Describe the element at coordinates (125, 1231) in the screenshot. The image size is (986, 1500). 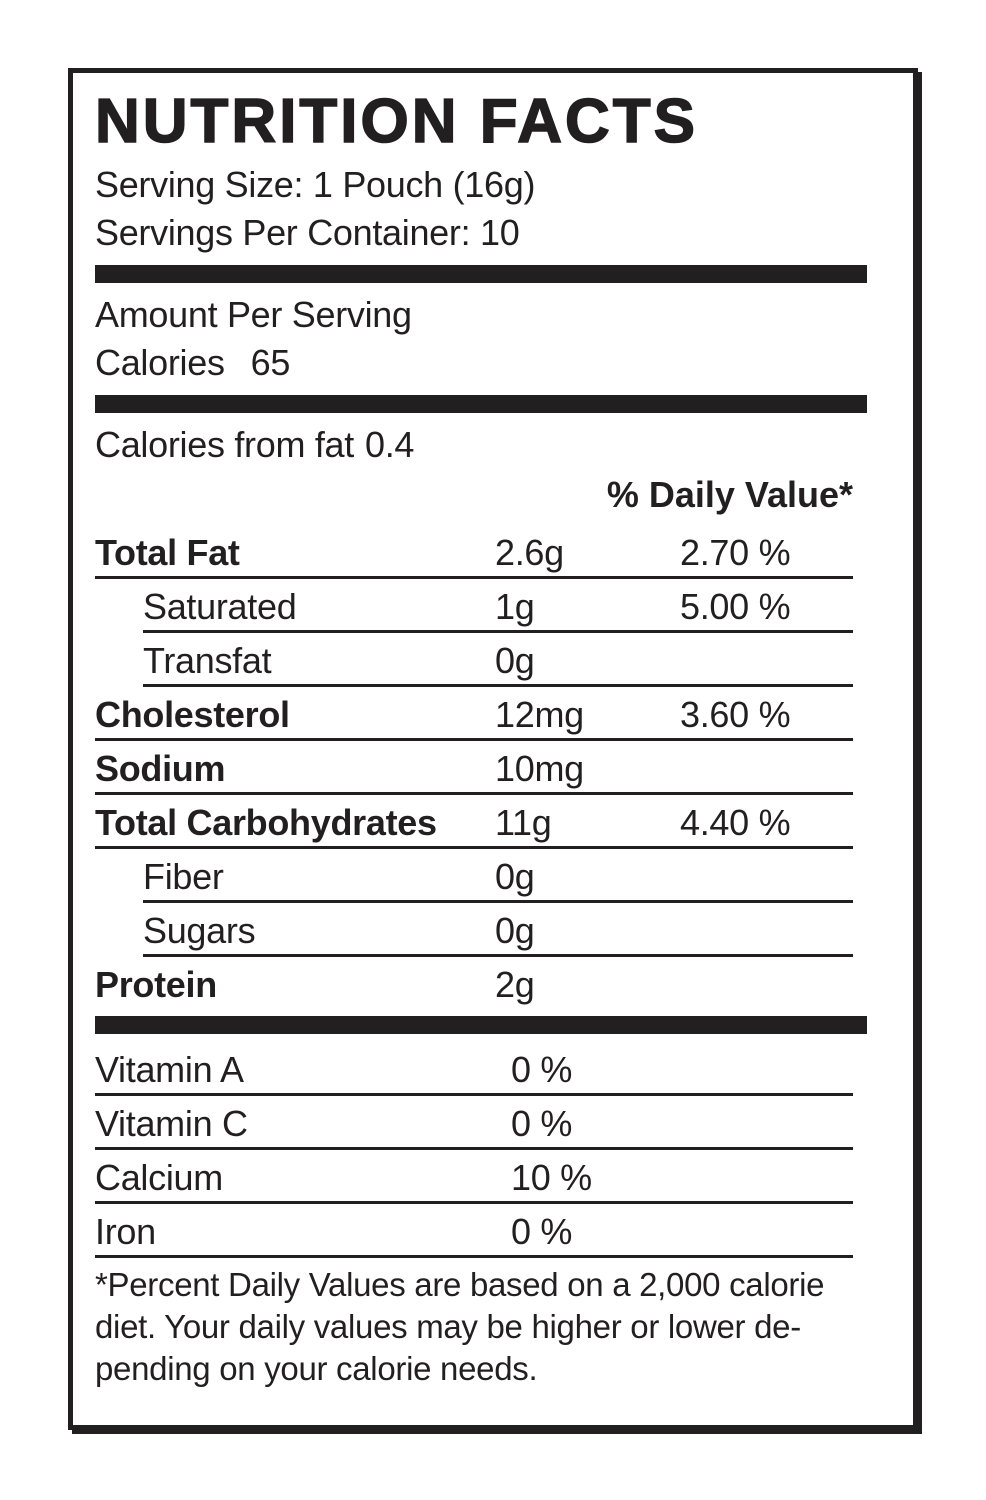
I see `micronutrient-name: Iron` at that location.